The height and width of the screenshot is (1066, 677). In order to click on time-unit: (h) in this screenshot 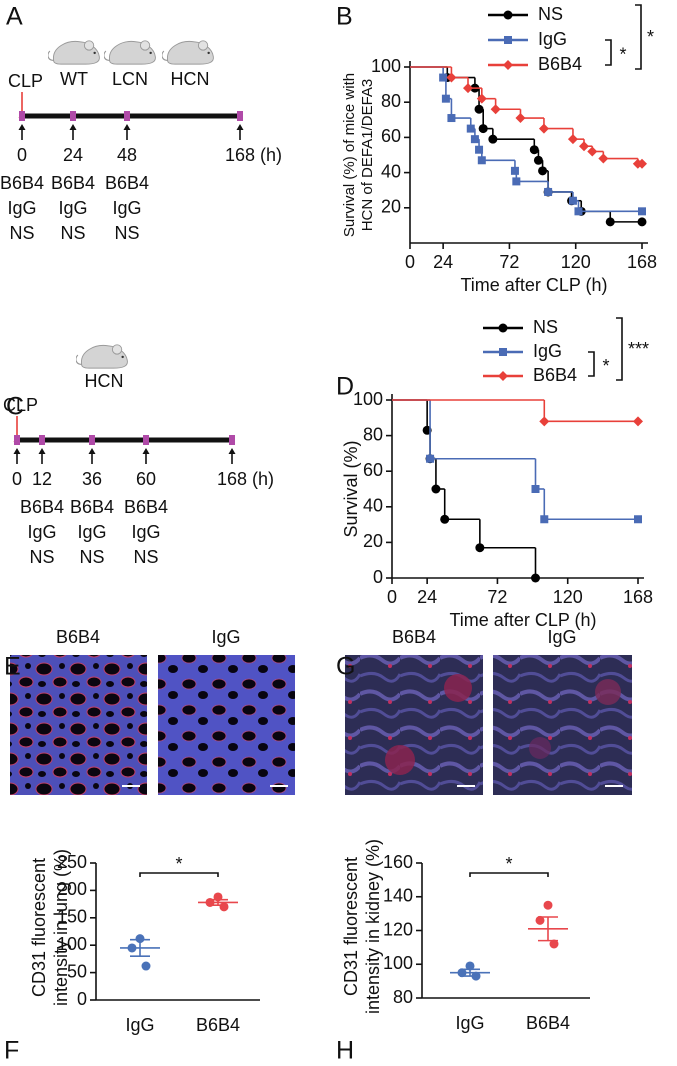, I will do `click(271, 155)`.